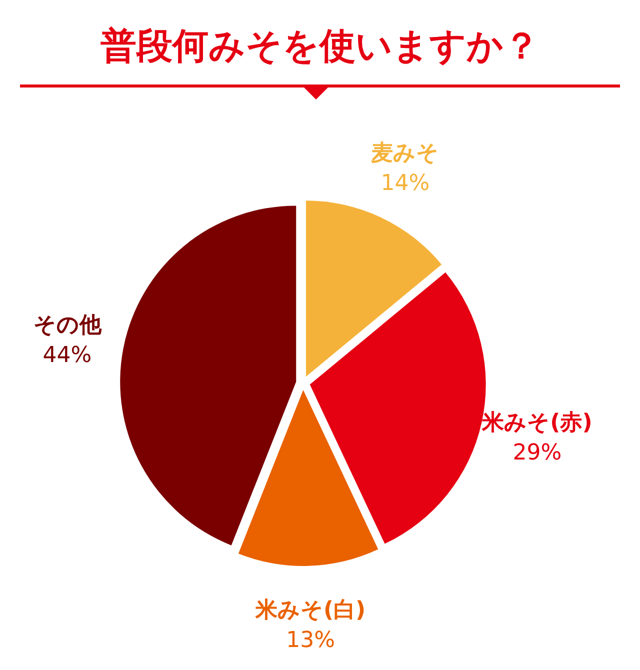 This screenshot has width=640, height=670. I want to click on data-label: 44%, so click(67, 355).